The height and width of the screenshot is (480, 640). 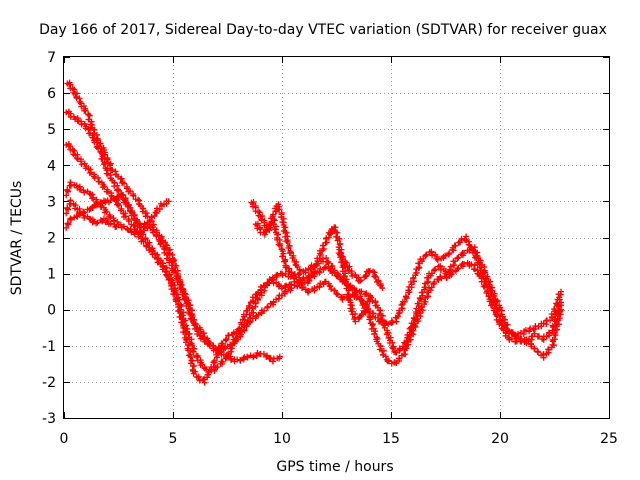 I want to click on y-tick-label: 3, so click(x=51, y=202).